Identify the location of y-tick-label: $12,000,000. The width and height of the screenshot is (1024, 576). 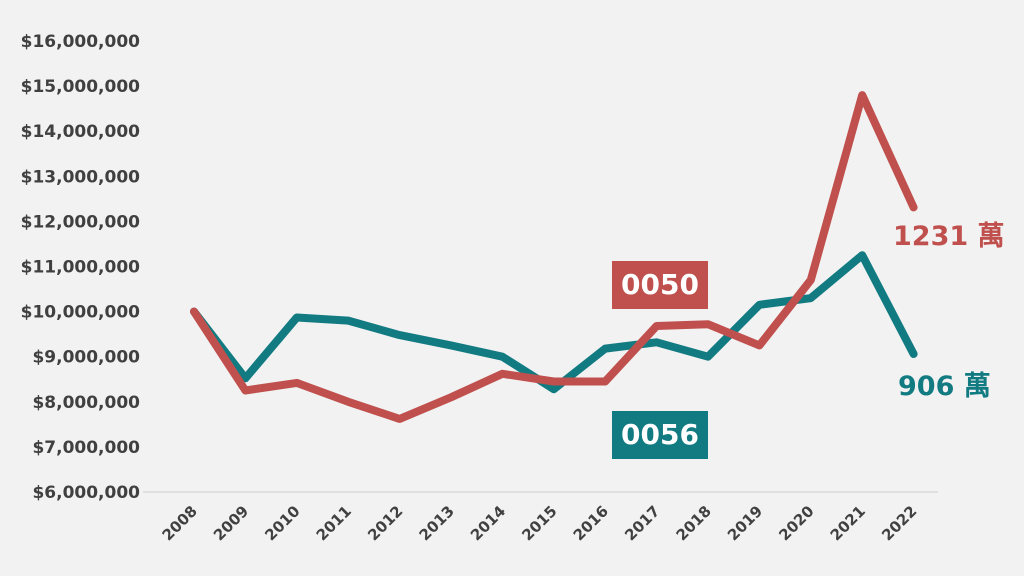
(81, 222).